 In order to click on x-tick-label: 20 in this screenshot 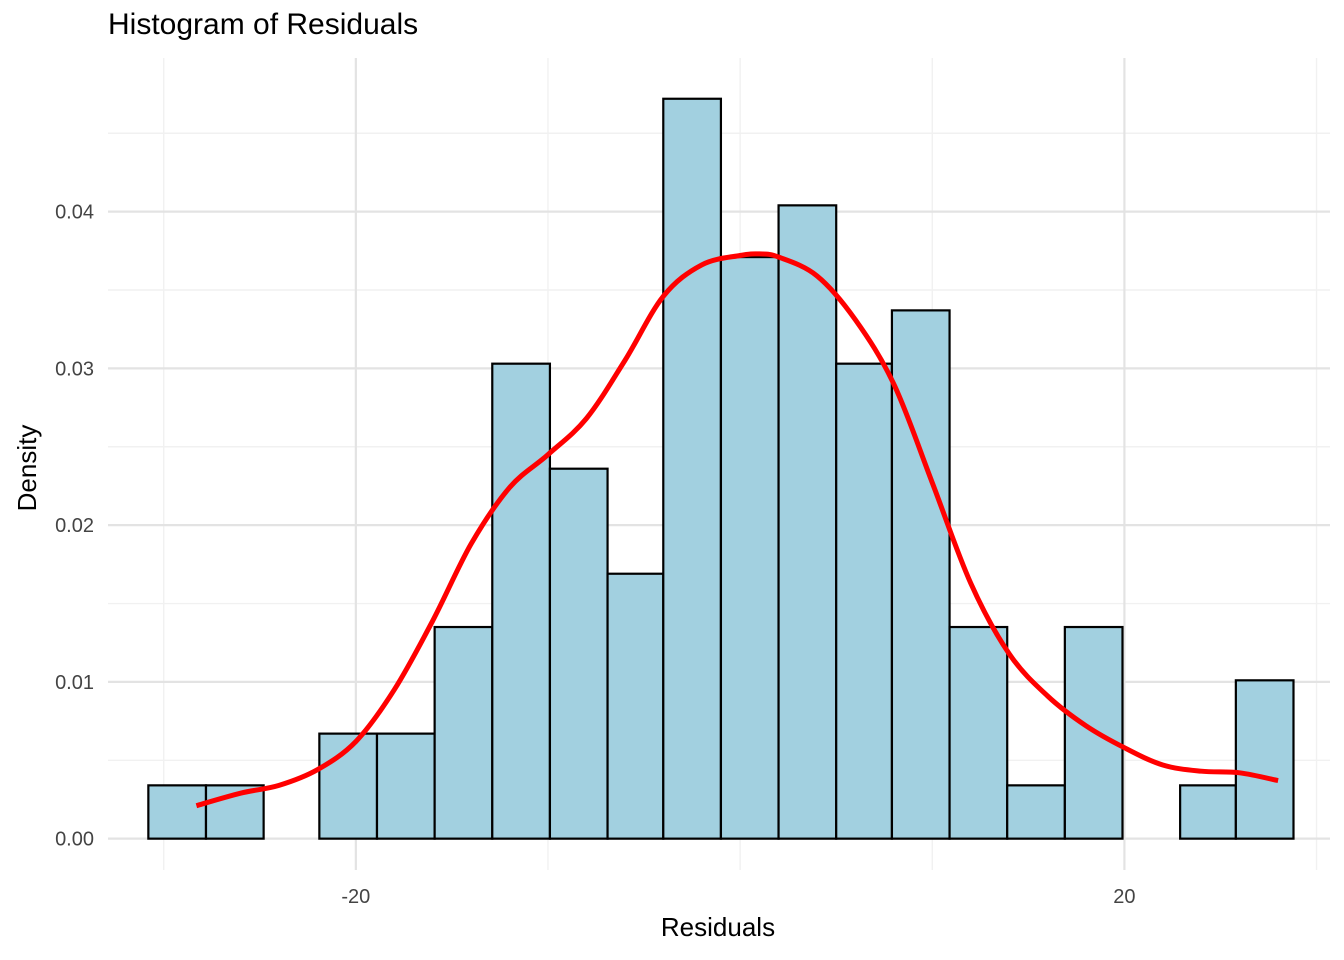, I will do `click(1124, 897)`.